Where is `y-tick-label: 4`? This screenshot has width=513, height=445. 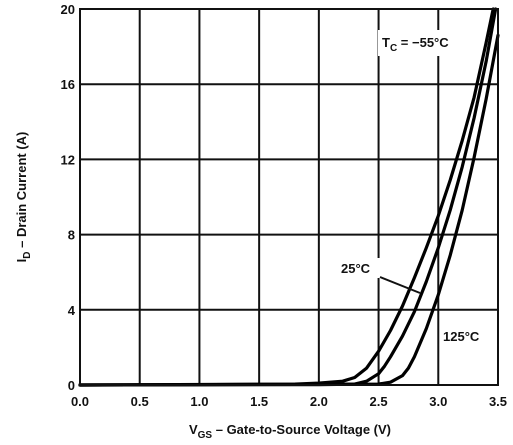
y-tick-label: 4 is located at coordinates (72, 310).